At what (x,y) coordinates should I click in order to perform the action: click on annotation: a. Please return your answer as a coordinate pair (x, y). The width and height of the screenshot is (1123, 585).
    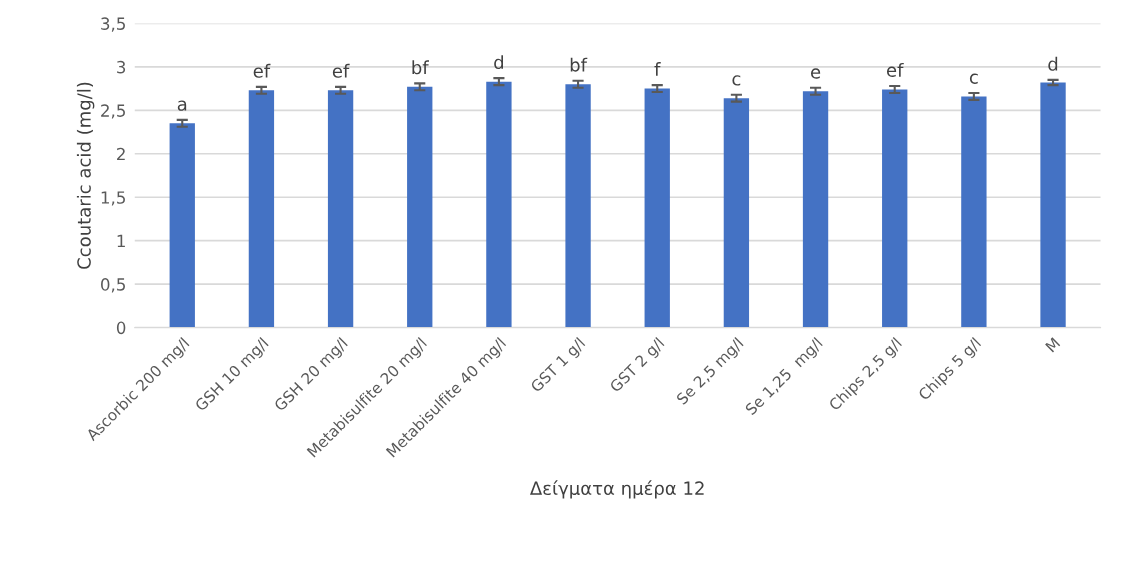
    Looking at the image, I should click on (182, 105).